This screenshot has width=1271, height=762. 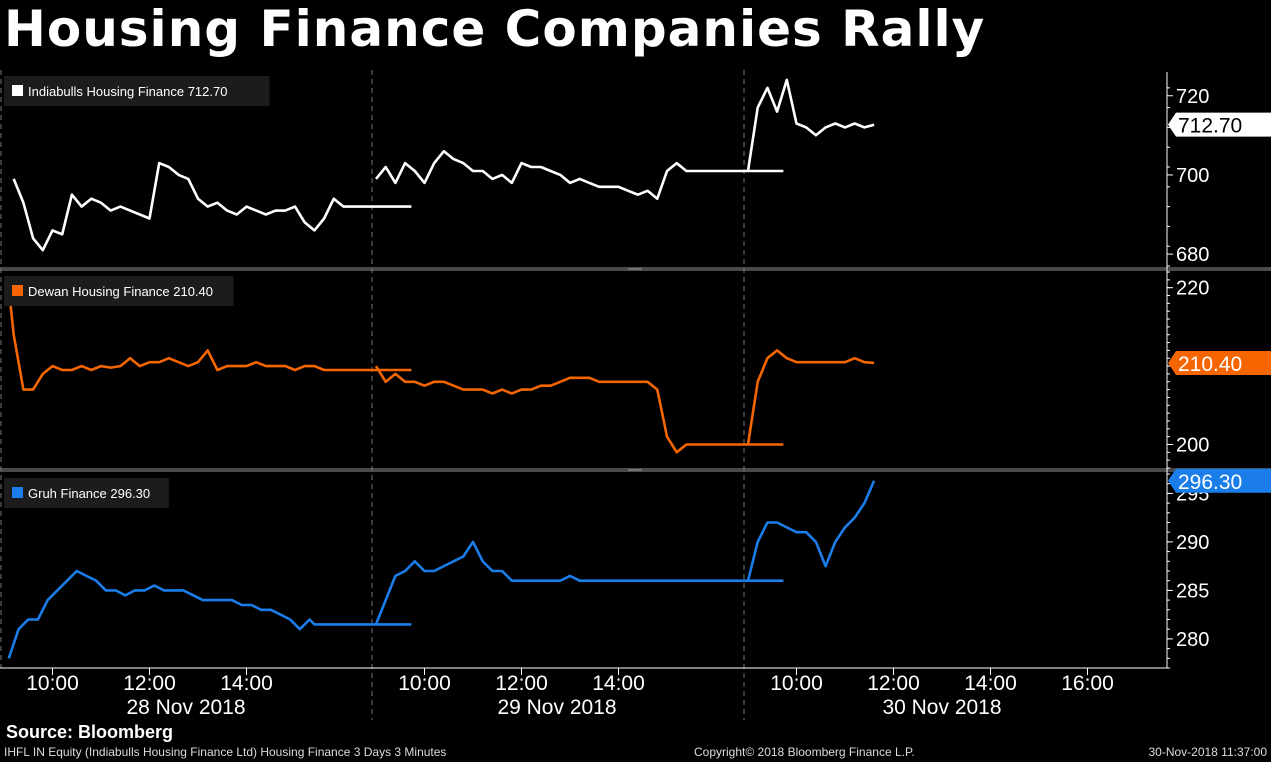 I want to click on x-tick-label: 16:00, so click(x=1087, y=683).